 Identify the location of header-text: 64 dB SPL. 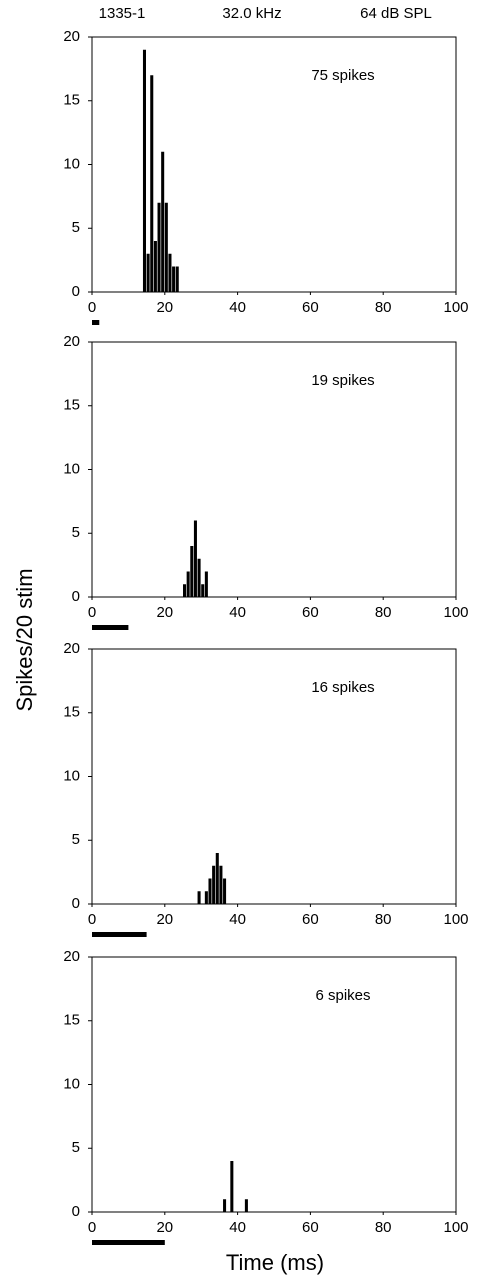
(396, 13).